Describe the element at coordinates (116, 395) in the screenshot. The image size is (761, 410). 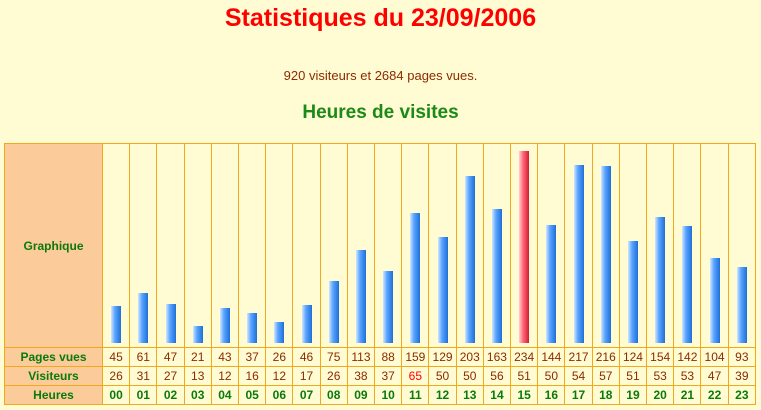
I see `hour-label-00: 00` at that location.